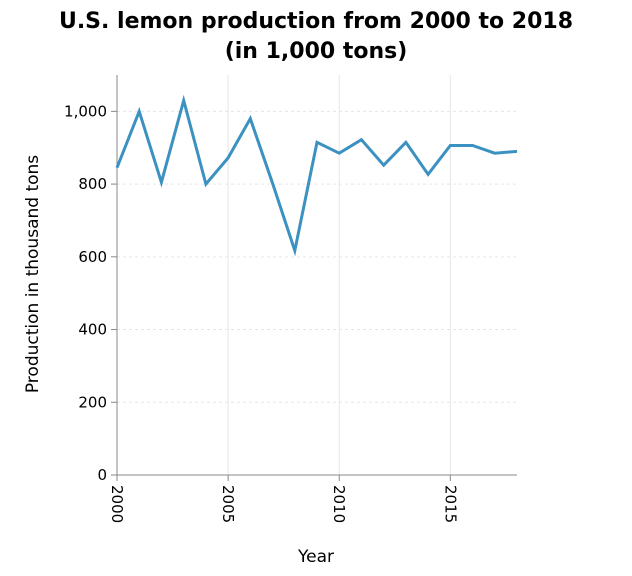  What do you see at coordinates (339, 504) in the screenshot?
I see `x-tick-label: 2010` at bounding box center [339, 504].